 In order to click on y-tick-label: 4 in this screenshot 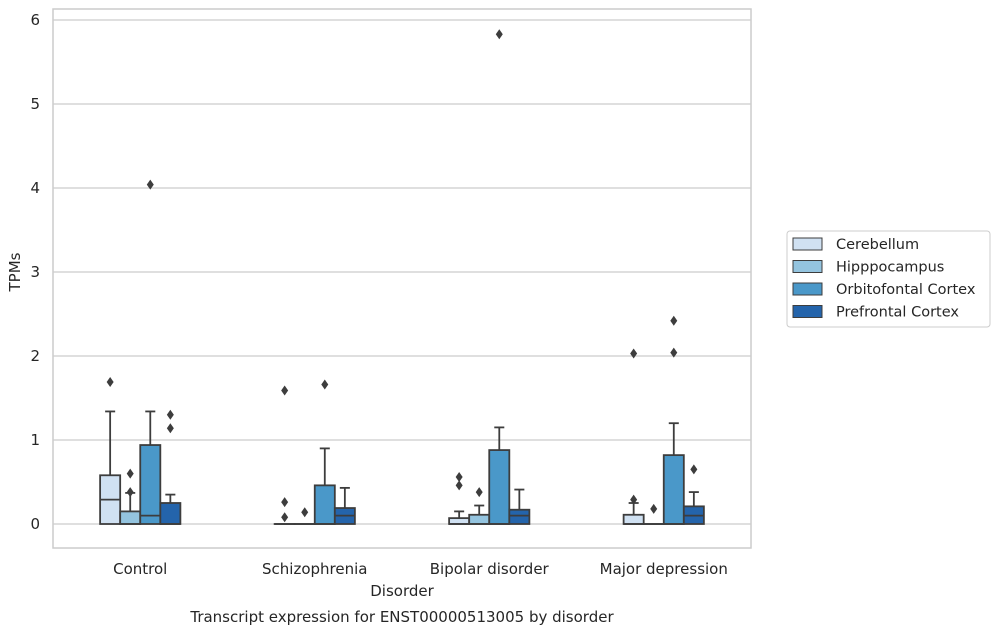, I will do `click(35, 188)`.